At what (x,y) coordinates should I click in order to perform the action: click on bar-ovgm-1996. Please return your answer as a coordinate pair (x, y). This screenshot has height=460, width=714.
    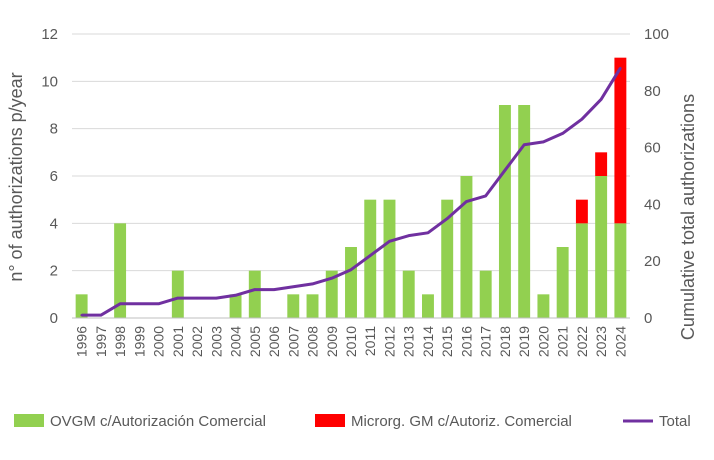
    Looking at the image, I should click on (81, 306).